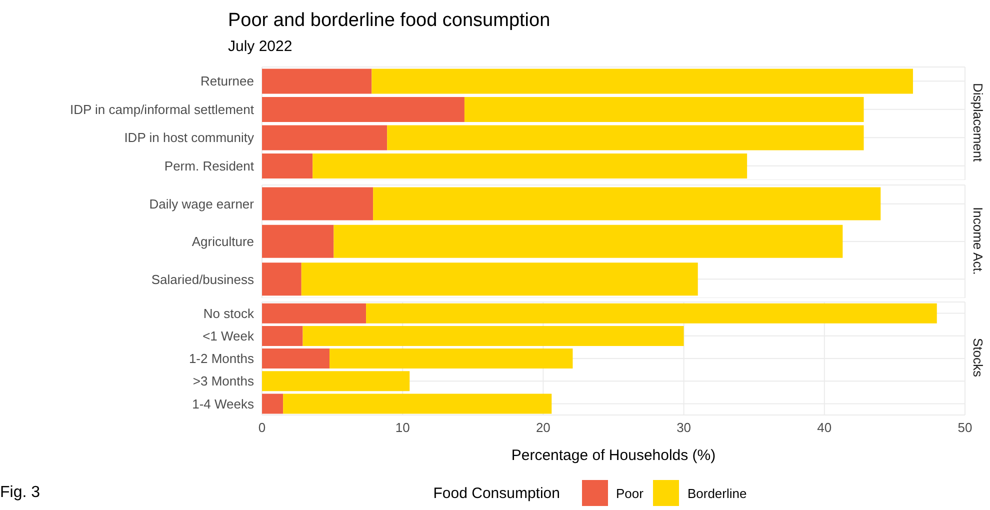 This screenshot has width=990, height=510. What do you see at coordinates (189, 138) in the screenshot?
I see `y-tick-label: IDP in host community` at bounding box center [189, 138].